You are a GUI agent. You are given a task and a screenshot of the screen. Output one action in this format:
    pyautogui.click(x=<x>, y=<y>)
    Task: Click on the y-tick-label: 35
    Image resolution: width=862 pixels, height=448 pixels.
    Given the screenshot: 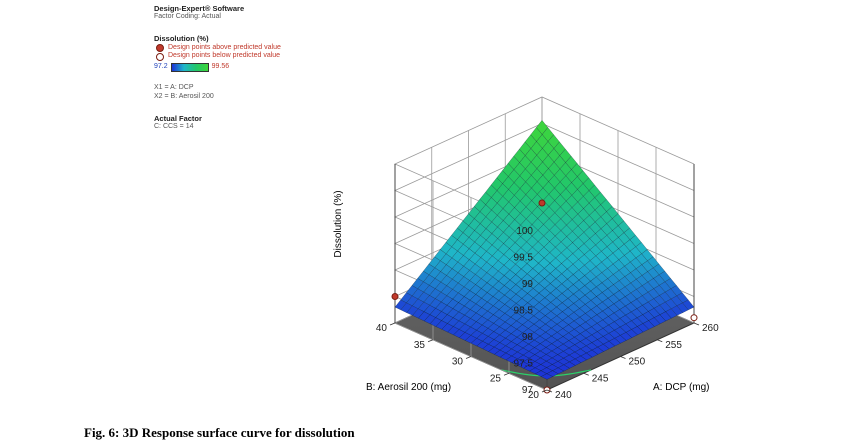 What is the action you would take?
    pyautogui.click(x=420, y=345)
    